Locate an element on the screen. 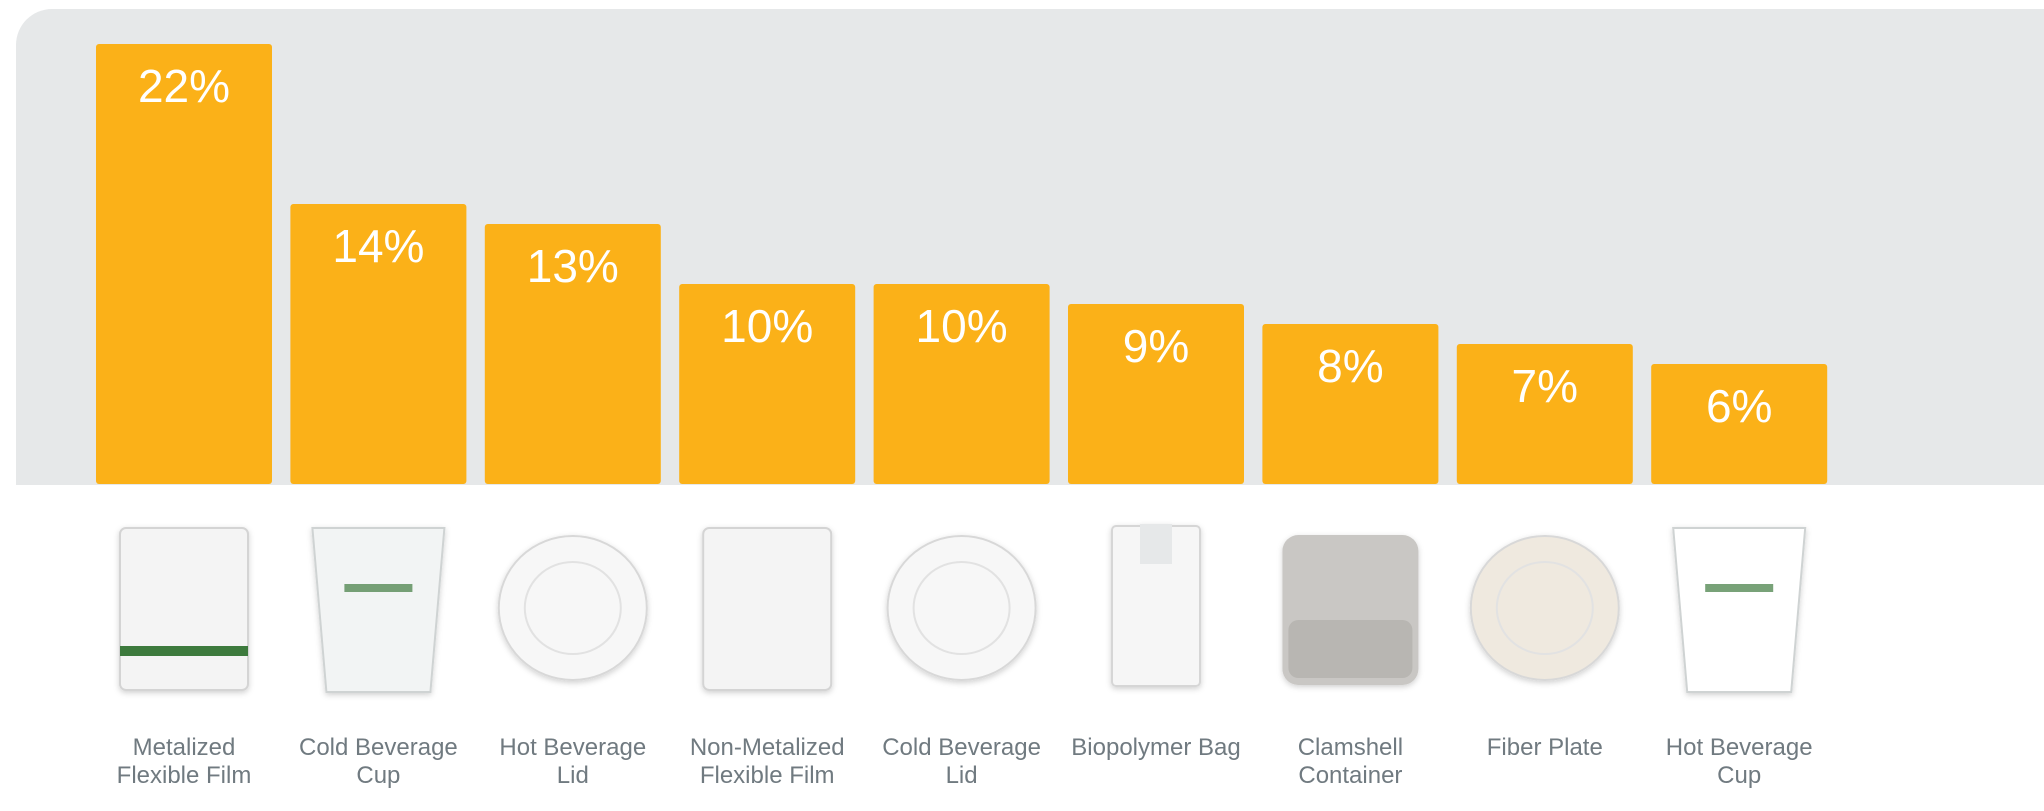 The width and height of the screenshot is (2044, 811). category-label: Cold Beverage Lid is located at coordinates (961, 761).